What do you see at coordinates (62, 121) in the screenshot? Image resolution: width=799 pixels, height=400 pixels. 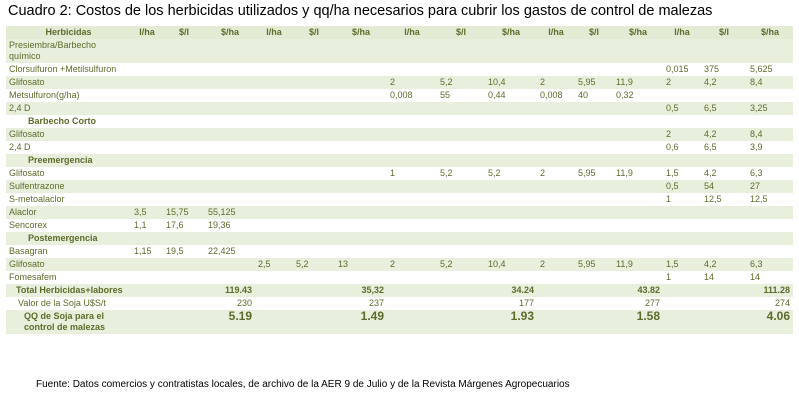 I see `section-label: Barbecho Corto` at bounding box center [62, 121].